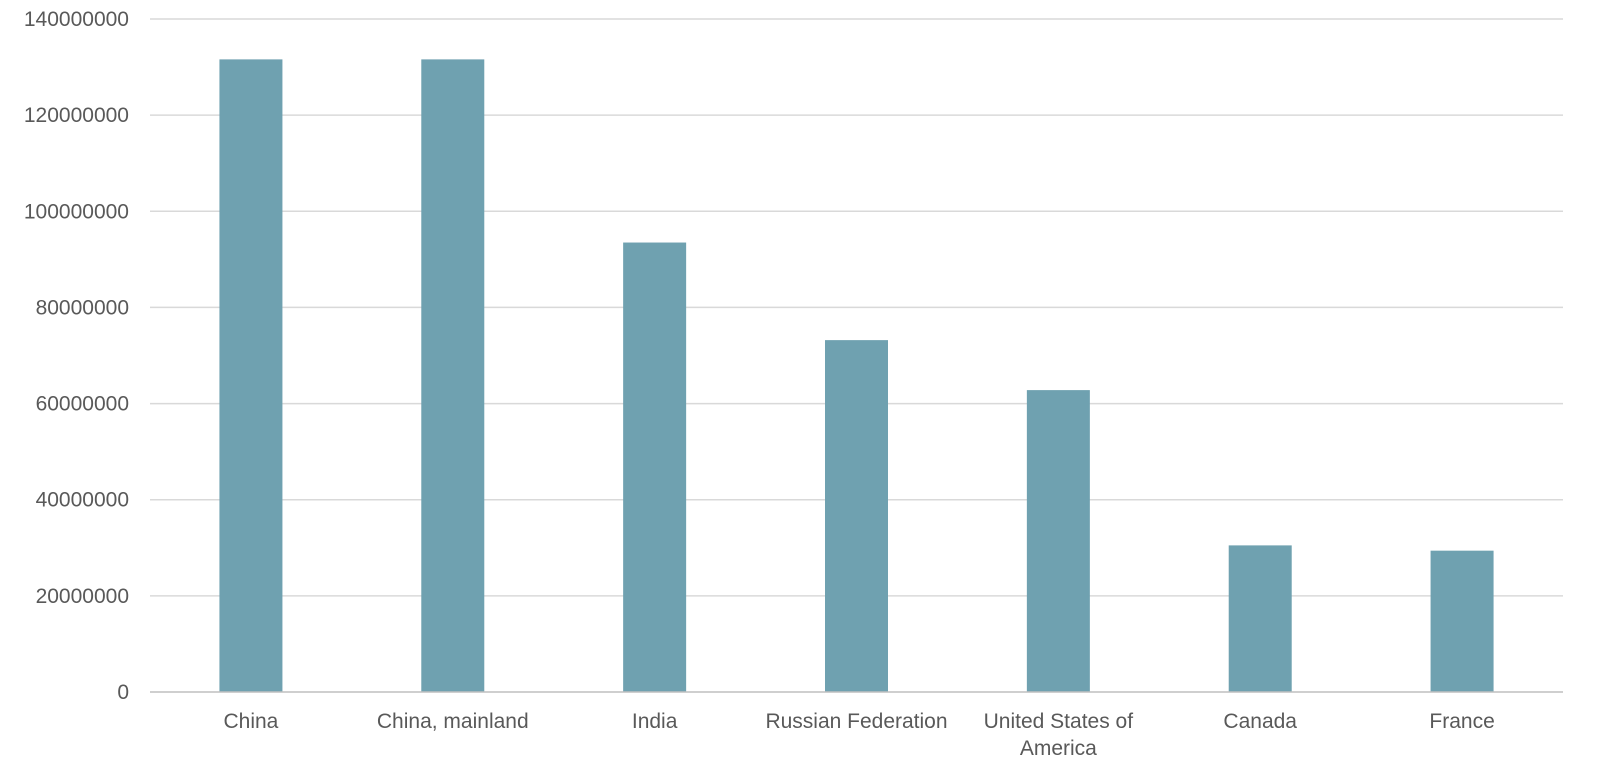 The width and height of the screenshot is (1608, 781). I want to click on x-category-label: Canada, so click(1260, 721).